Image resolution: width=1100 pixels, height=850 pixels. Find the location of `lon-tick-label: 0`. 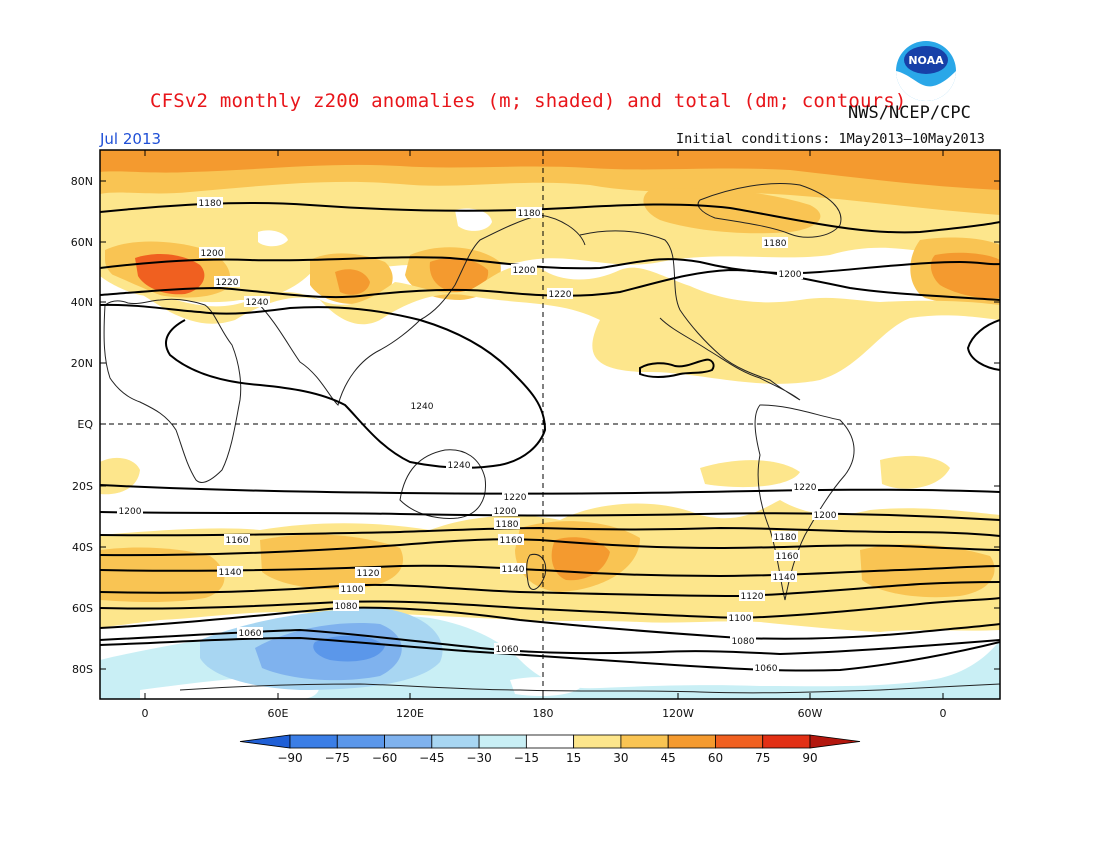

lon-tick-label: 0 is located at coordinates (145, 713).